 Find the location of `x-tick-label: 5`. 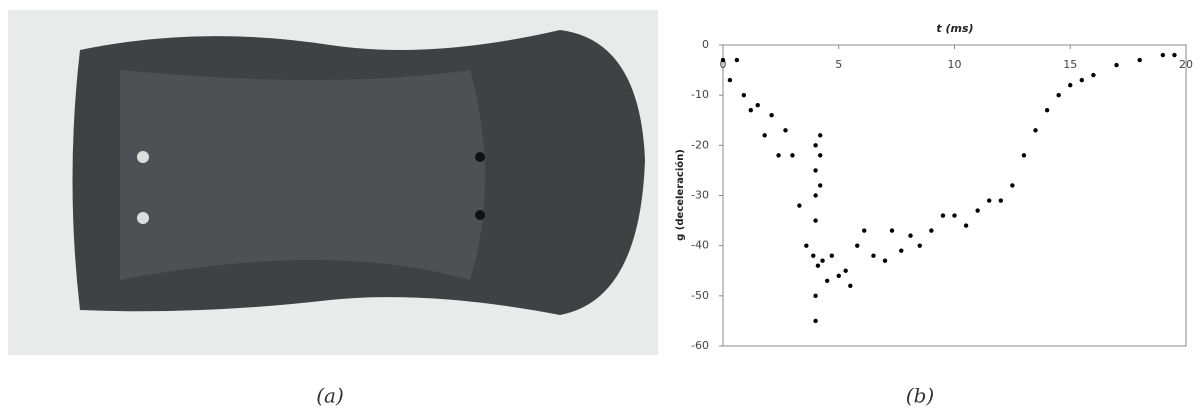

x-tick-label: 5 is located at coordinates (838, 64).